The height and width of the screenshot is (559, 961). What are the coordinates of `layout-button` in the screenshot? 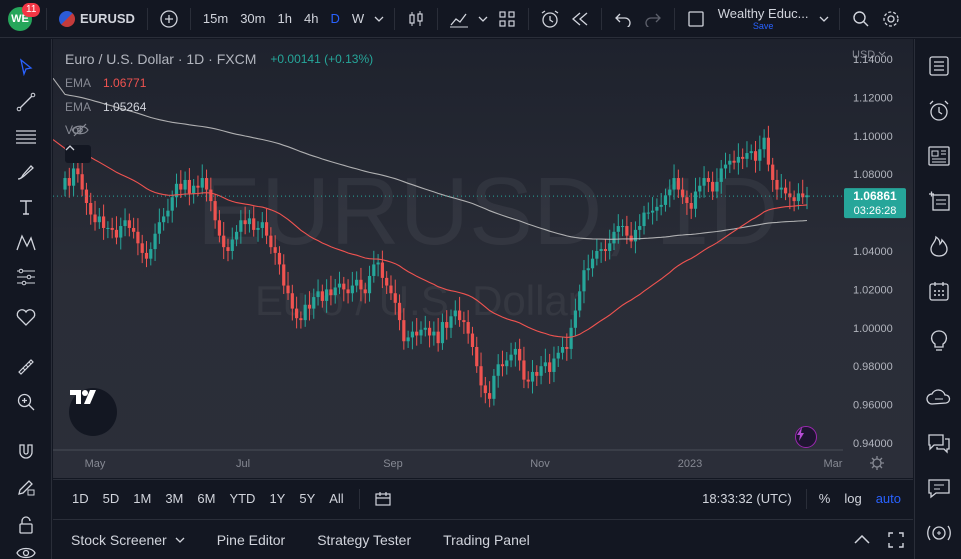 It's located at (696, 19).